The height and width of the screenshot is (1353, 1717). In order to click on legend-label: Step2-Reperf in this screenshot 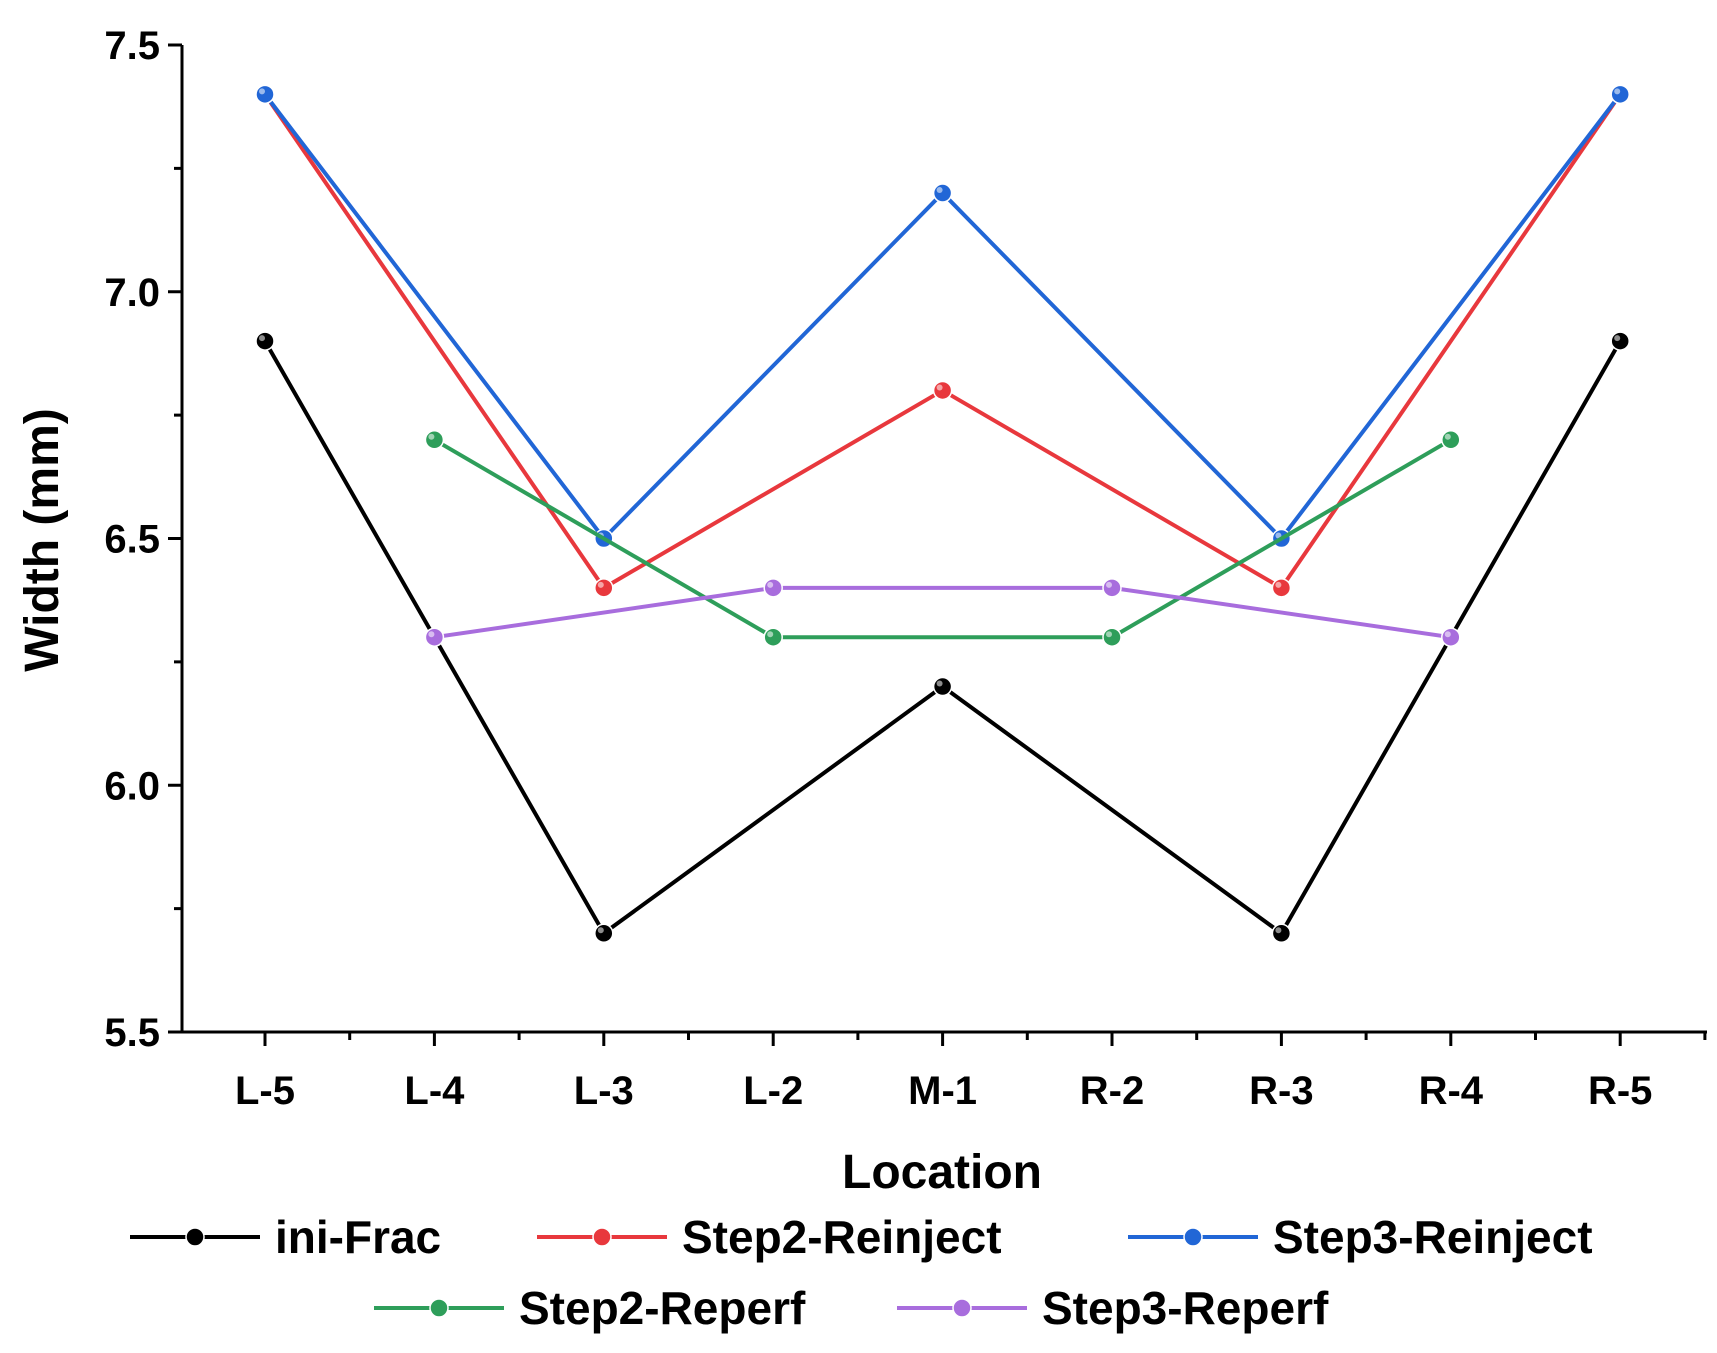, I will do `click(662, 1308)`.